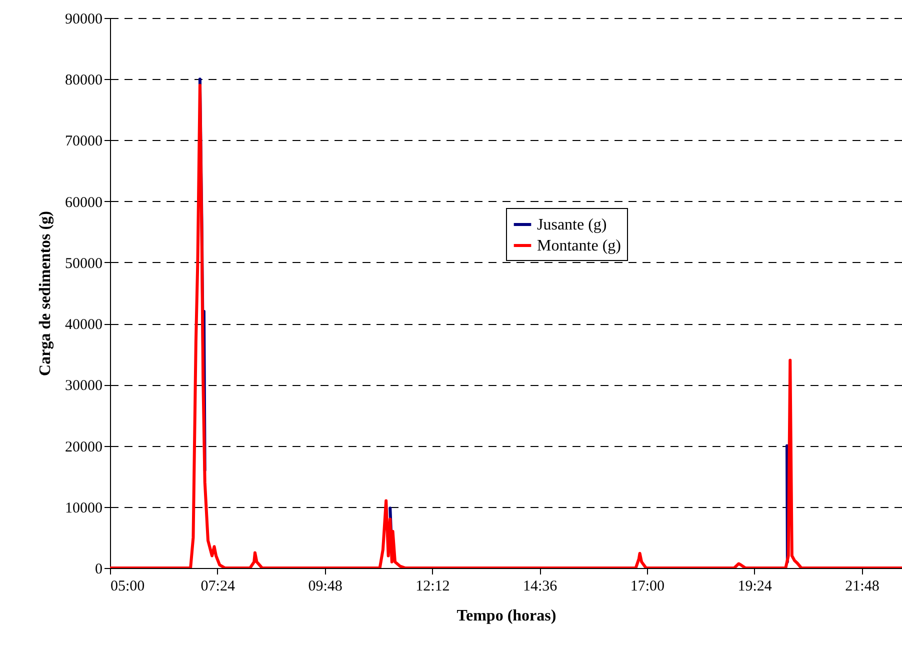 The width and height of the screenshot is (902, 651). Describe the element at coordinates (127, 586) in the screenshot. I see `x-tick-label: 05:00` at that location.